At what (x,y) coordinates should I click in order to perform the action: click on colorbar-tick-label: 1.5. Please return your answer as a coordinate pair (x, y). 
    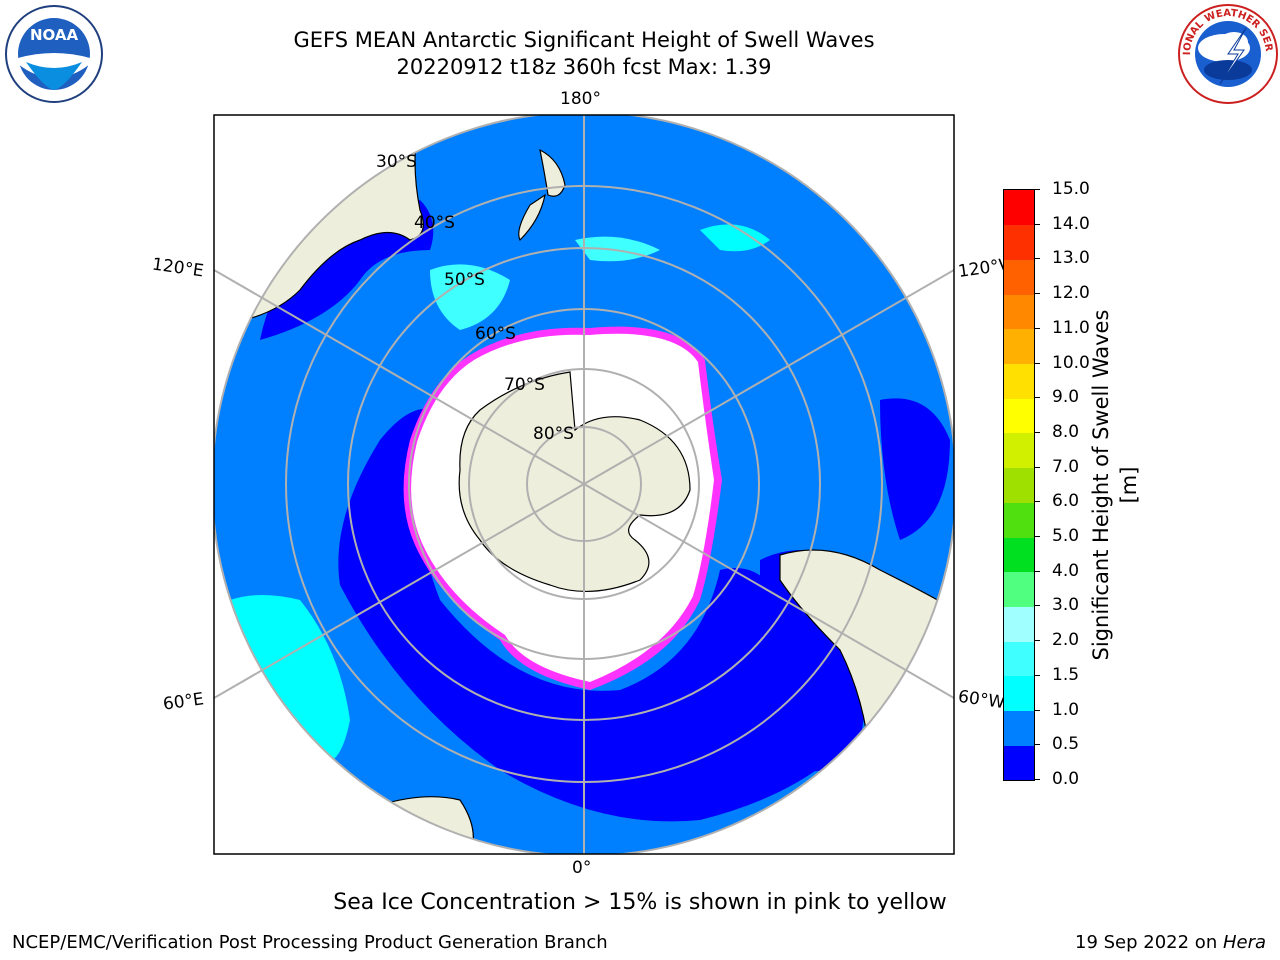
    Looking at the image, I should click on (1066, 674).